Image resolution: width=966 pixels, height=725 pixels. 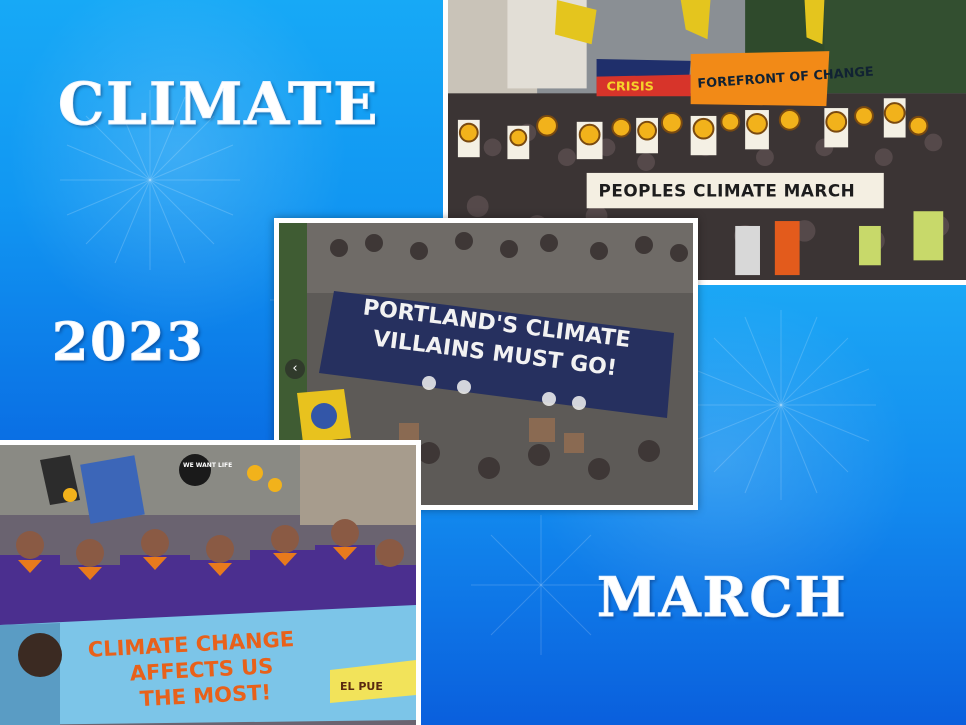 I want to click on banner-el-pue-tag: EL PUE, so click(x=361, y=686).